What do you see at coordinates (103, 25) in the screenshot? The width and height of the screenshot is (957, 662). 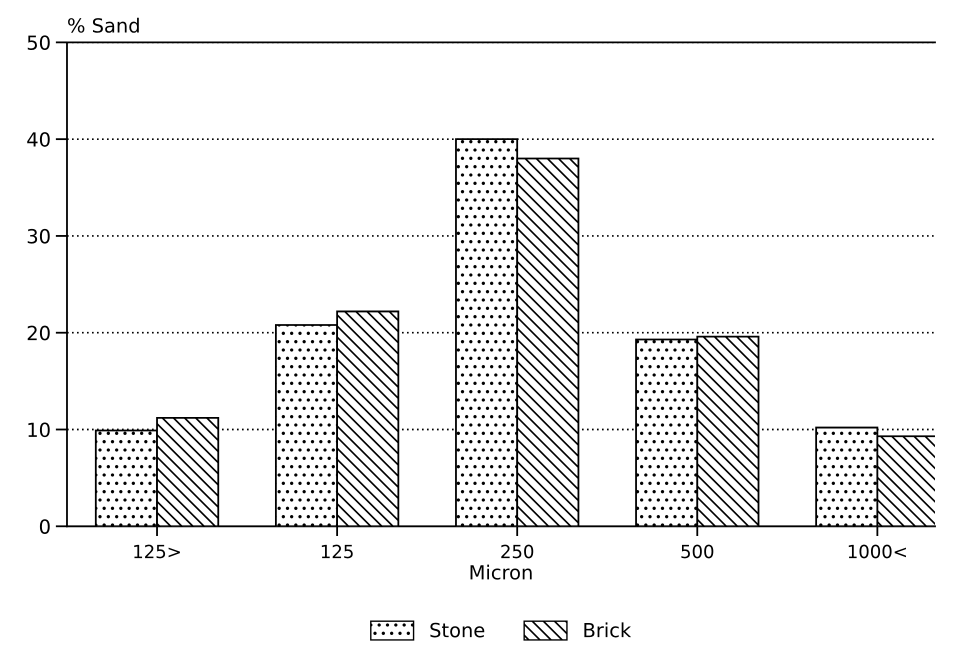 I see `y-axis-title: % Sand` at bounding box center [103, 25].